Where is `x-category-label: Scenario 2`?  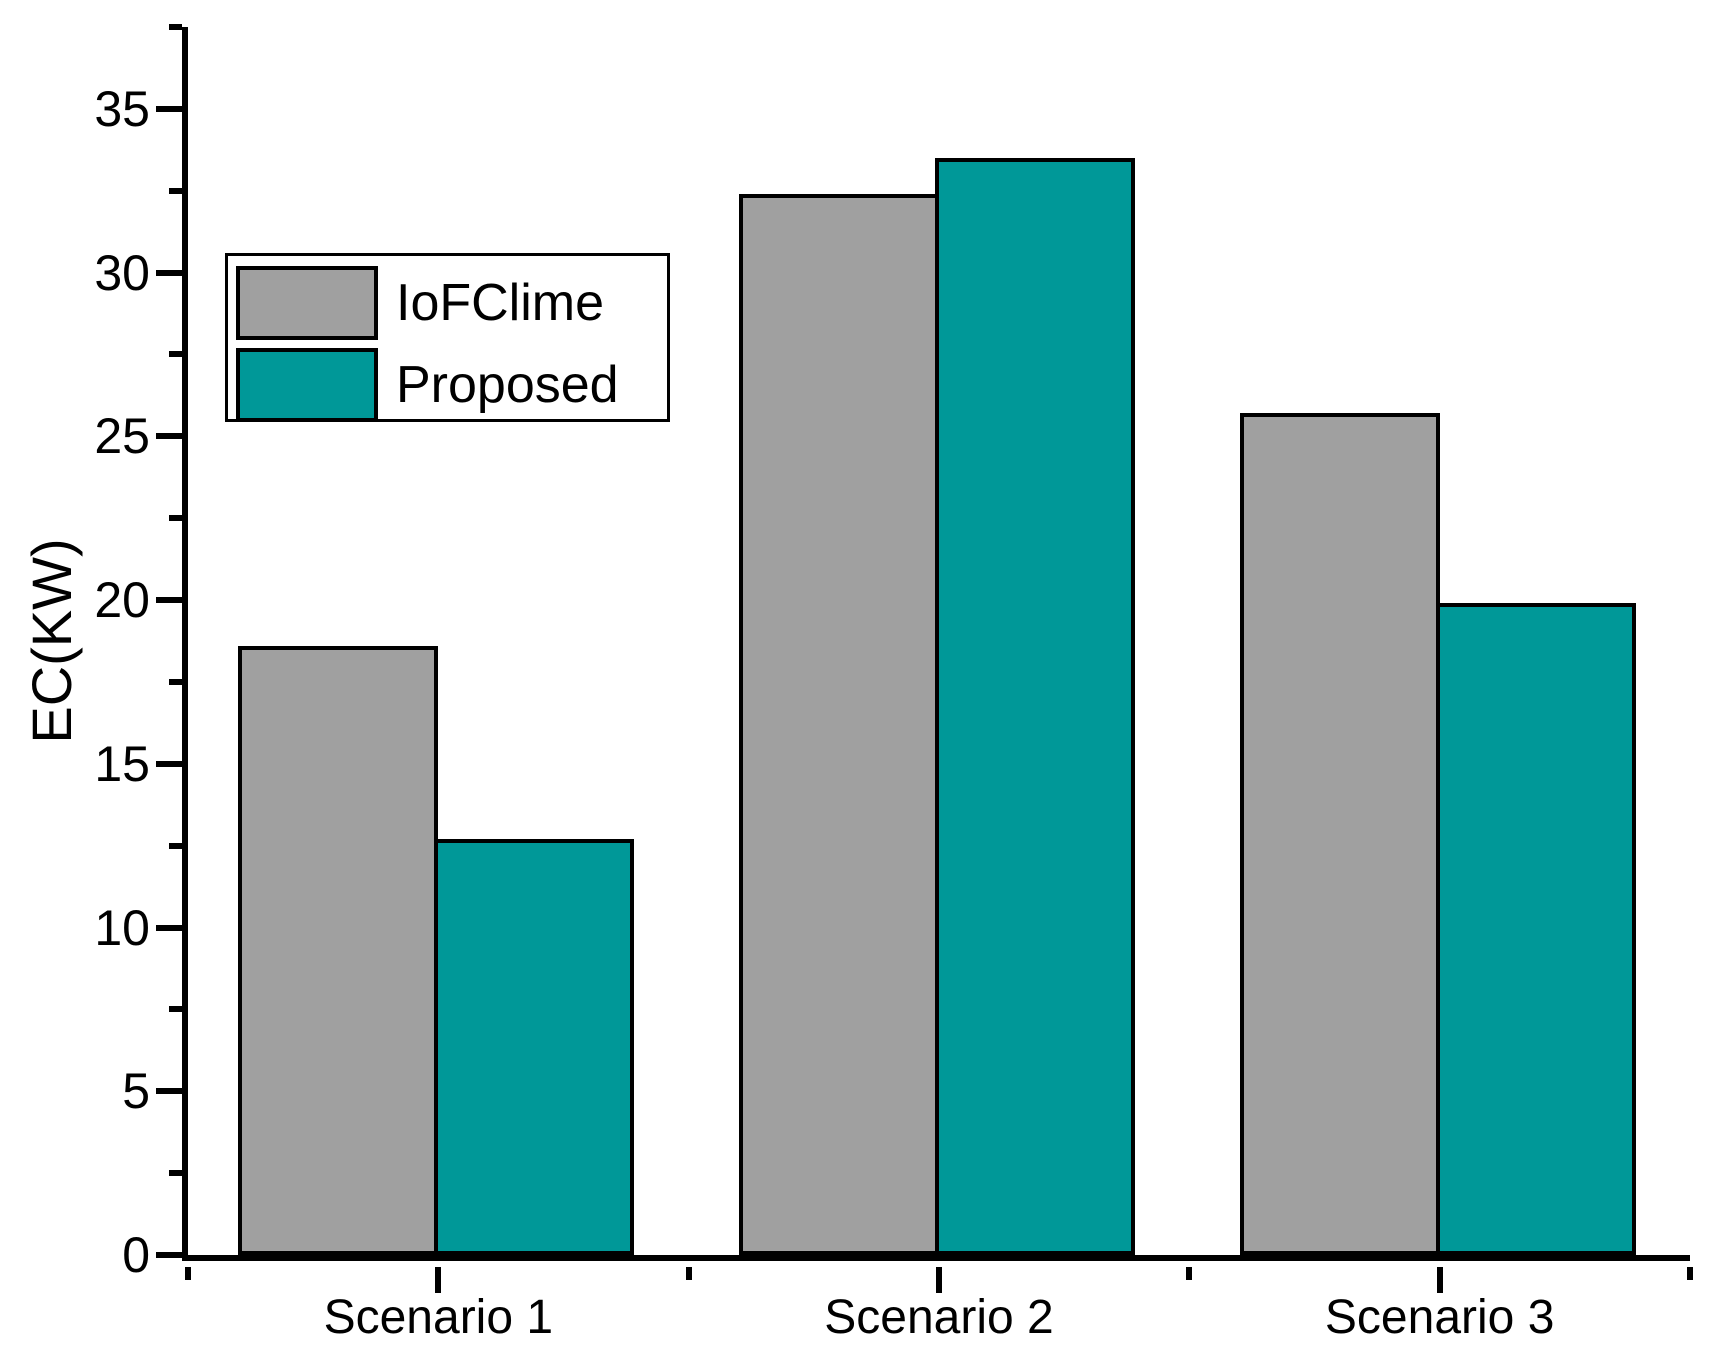
x-category-label: Scenario 2 is located at coordinates (939, 1317).